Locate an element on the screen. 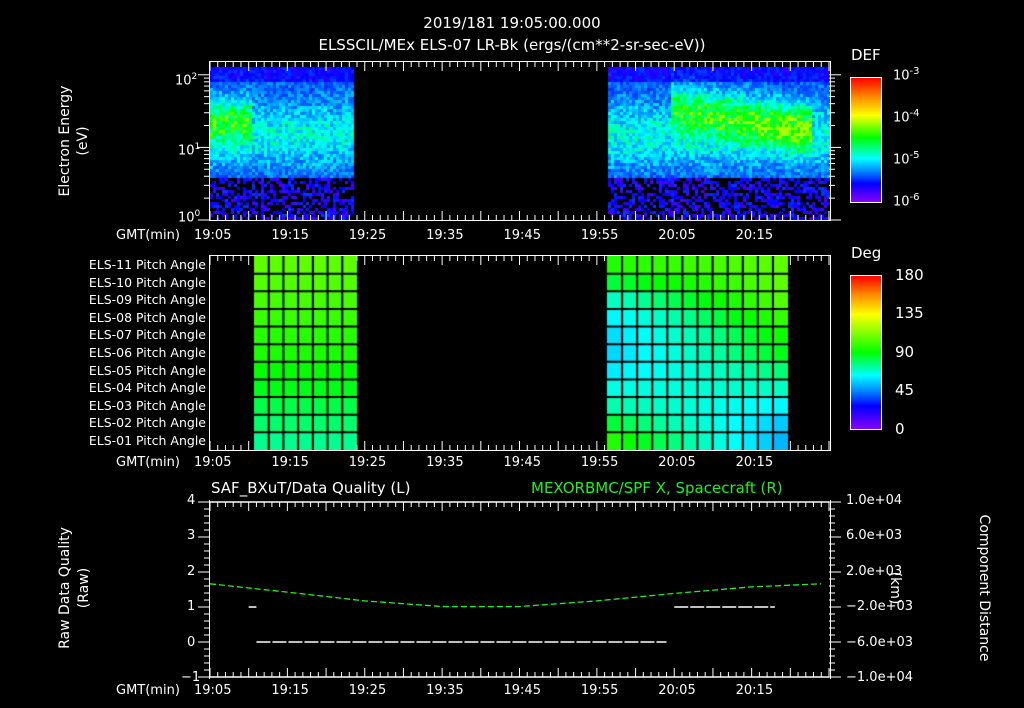  colorbar1-tick: 10-6 is located at coordinates (906, 201).